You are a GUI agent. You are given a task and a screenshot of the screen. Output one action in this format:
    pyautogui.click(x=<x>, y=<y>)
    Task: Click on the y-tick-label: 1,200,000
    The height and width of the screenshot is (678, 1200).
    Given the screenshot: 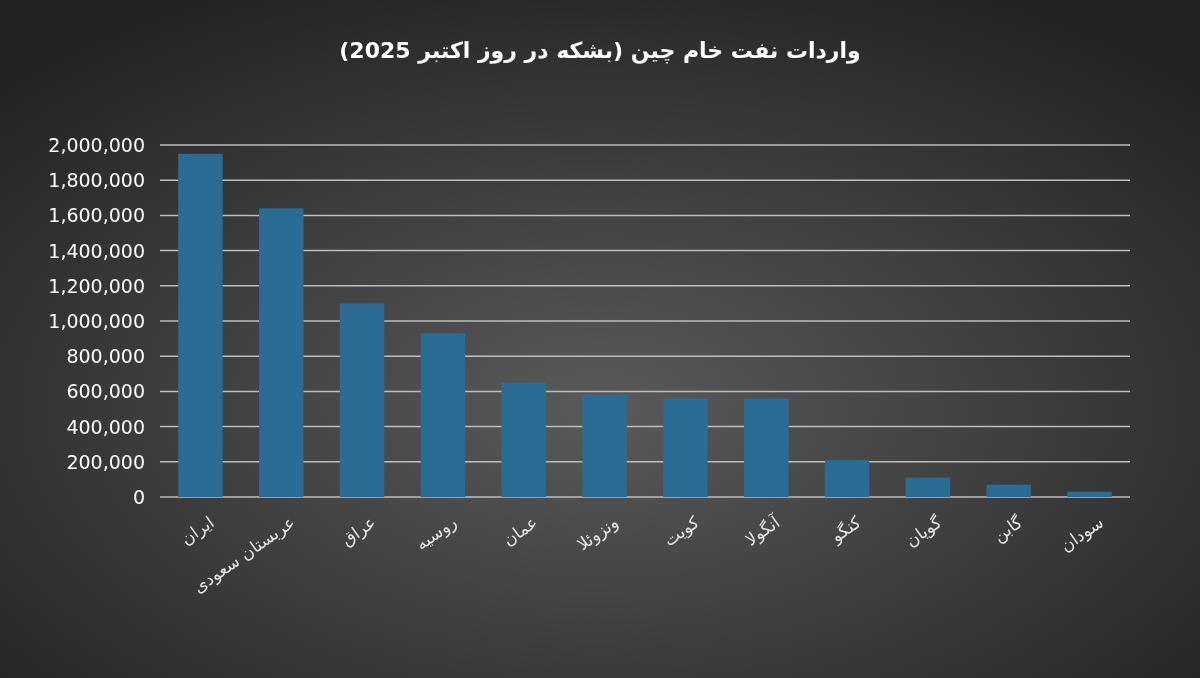 What is the action you would take?
    pyautogui.click(x=96, y=285)
    